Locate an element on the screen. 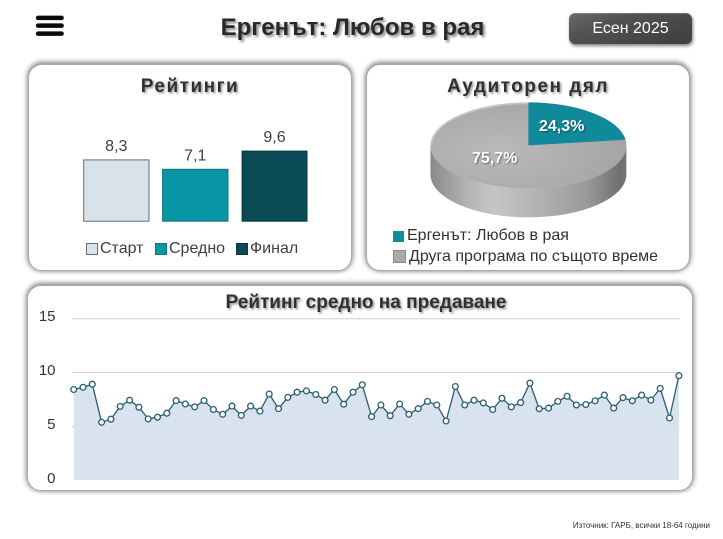 The height and width of the screenshot is (539, 723). svg-text: 9,6 is located at coordinates (274, 137).